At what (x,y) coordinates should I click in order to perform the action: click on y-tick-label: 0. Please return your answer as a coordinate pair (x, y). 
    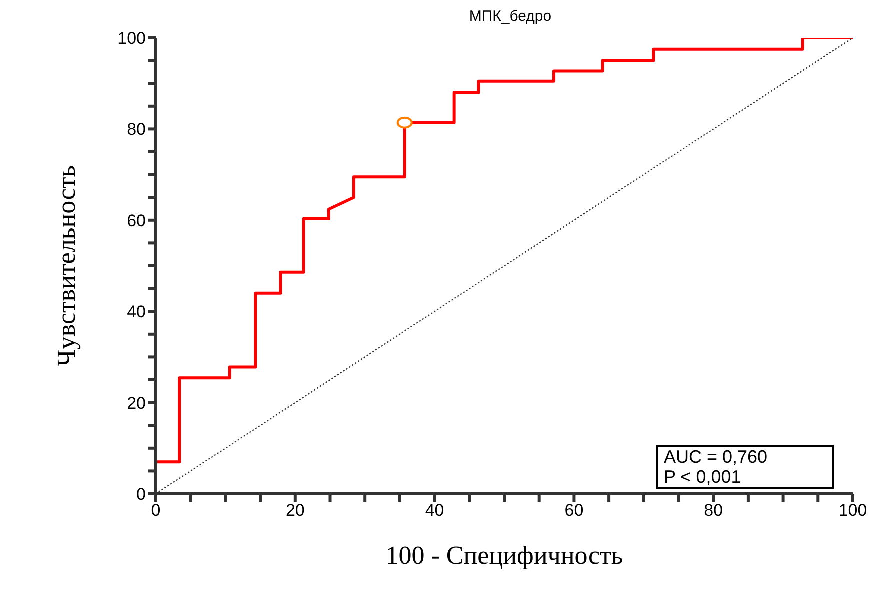
    Looking at the image, I should click on (141, 494).